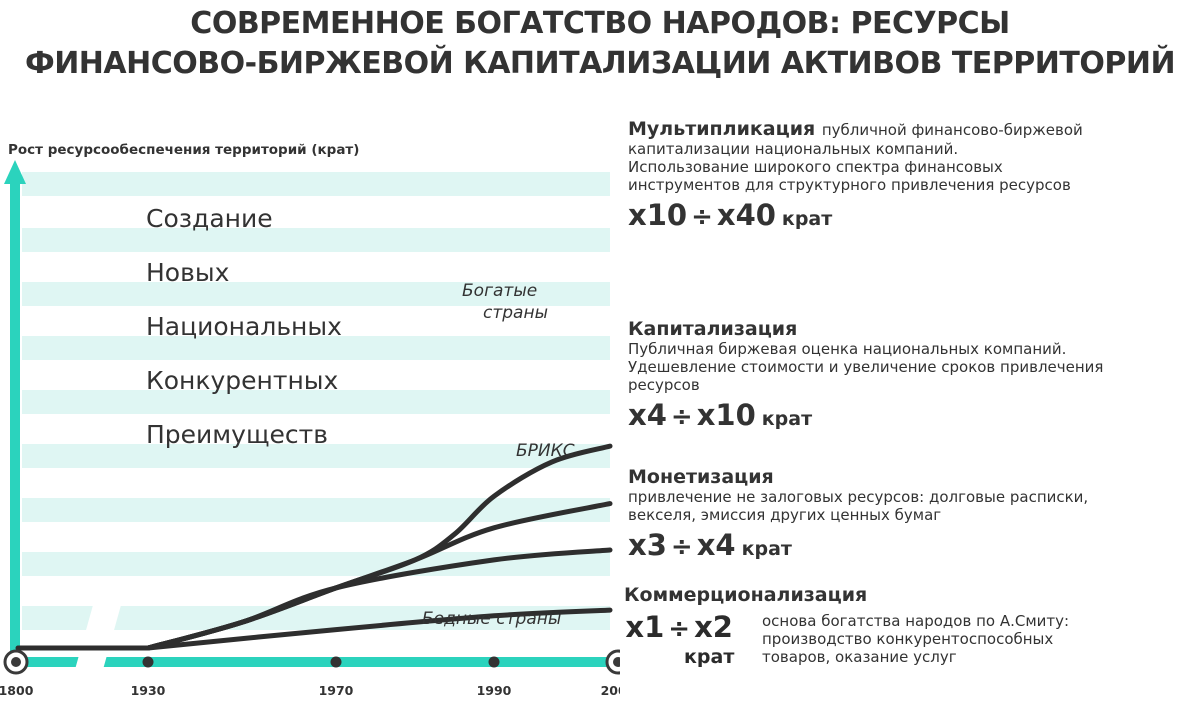  I want to click on middle-countries-curve, so click(379, 599).